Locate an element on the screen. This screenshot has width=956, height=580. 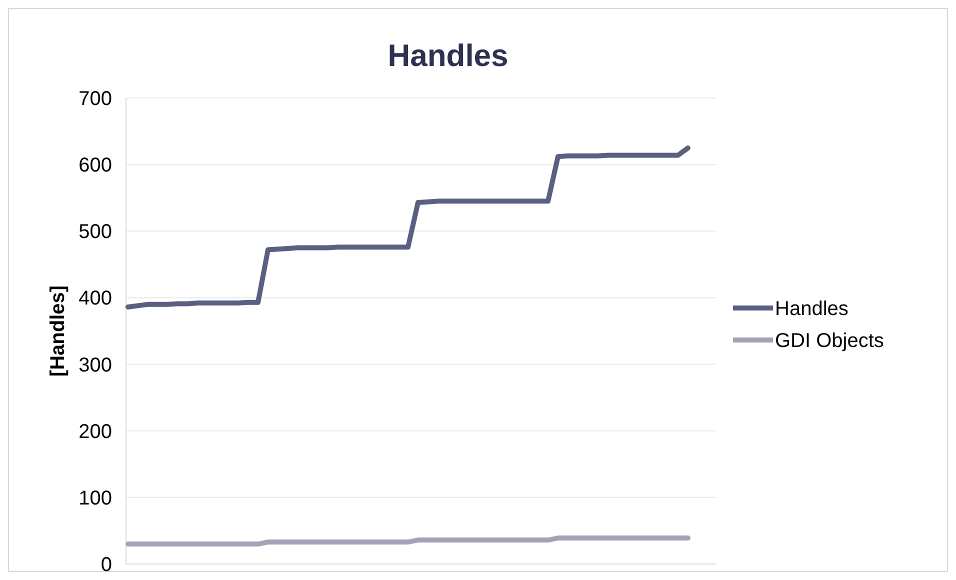
y-tick-label: 400 is located at coordinates (95, 299).